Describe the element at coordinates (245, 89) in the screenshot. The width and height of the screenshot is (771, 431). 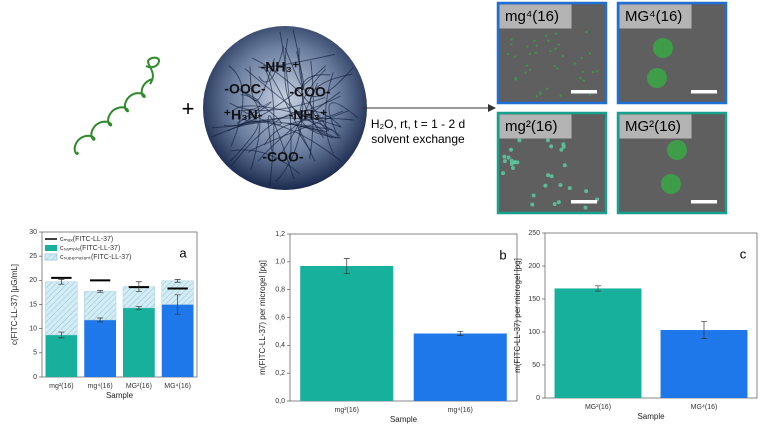
I see `group-label: -OOC-` at that location.